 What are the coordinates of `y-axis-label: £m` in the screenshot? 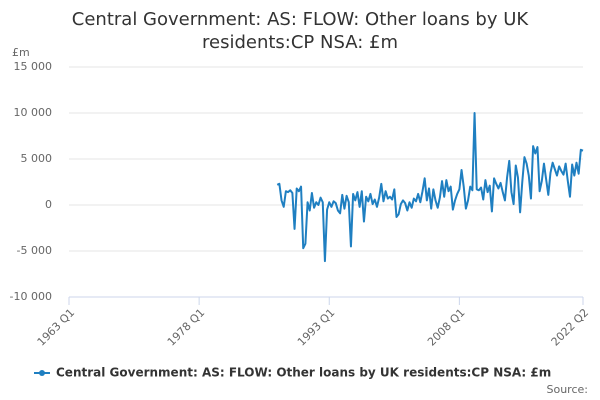 It's located at (21, 52).